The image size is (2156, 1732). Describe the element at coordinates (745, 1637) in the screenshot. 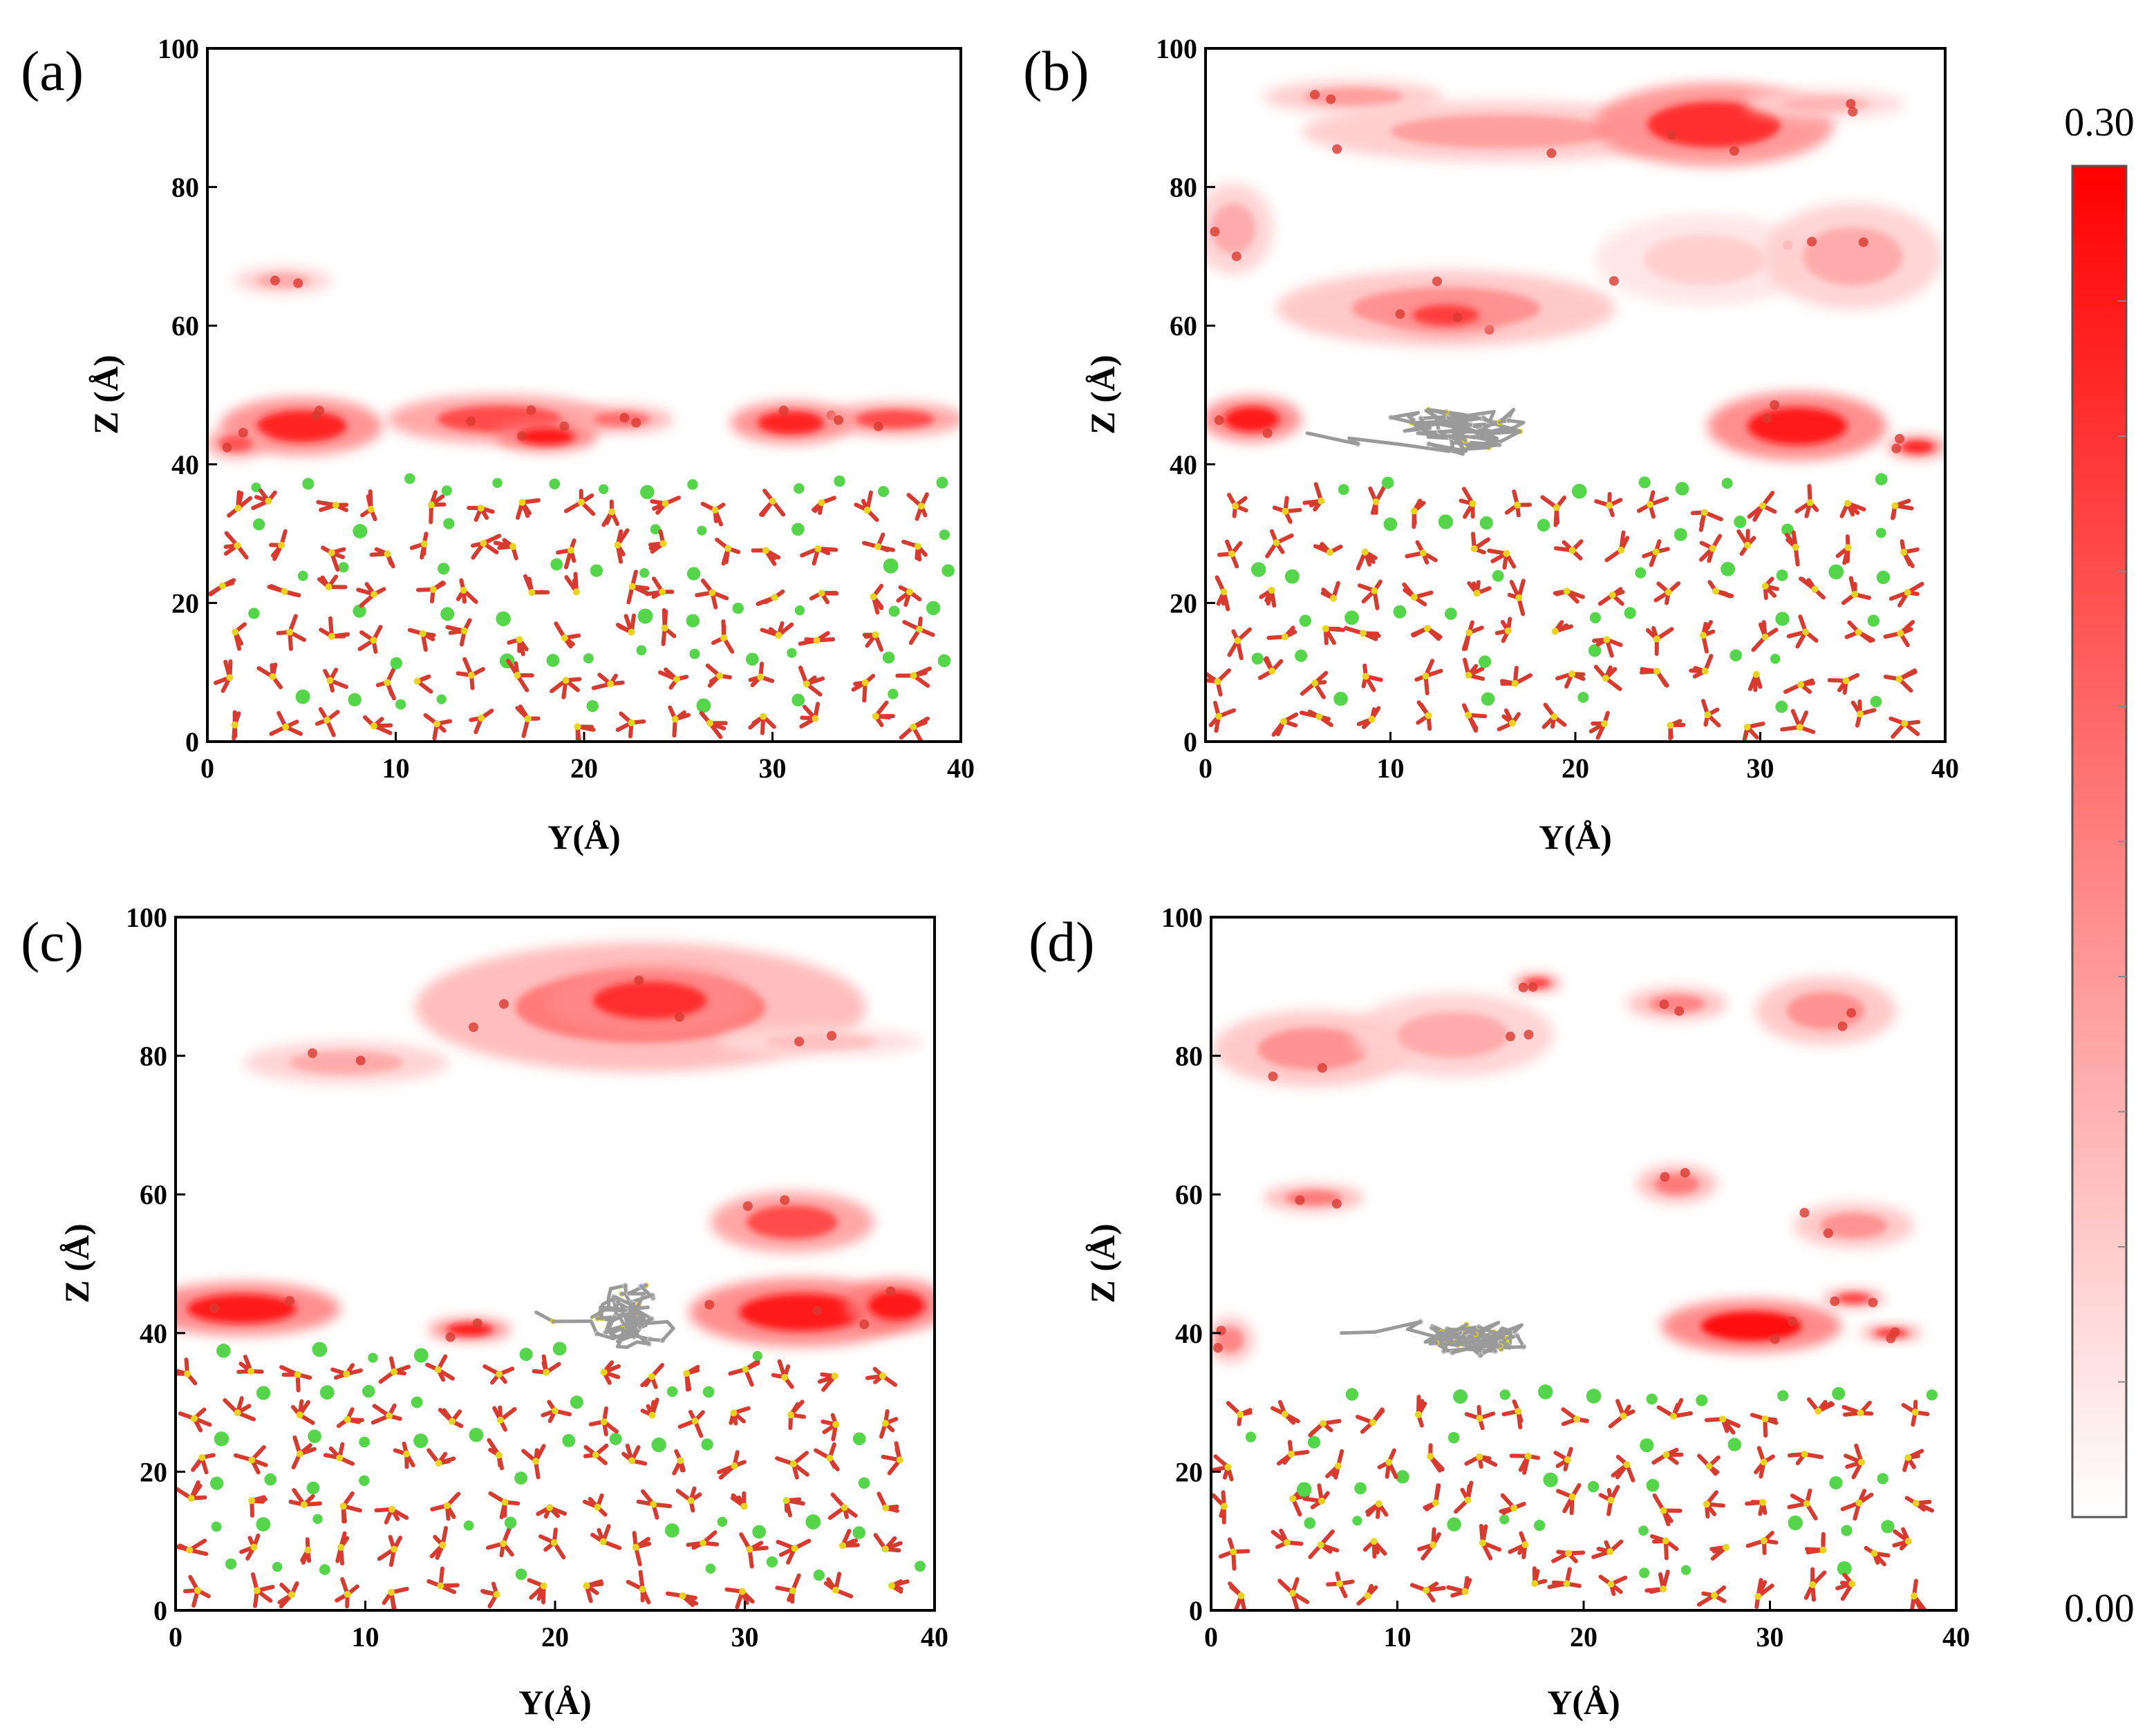

I see `x-tick-label: 30` at that location.